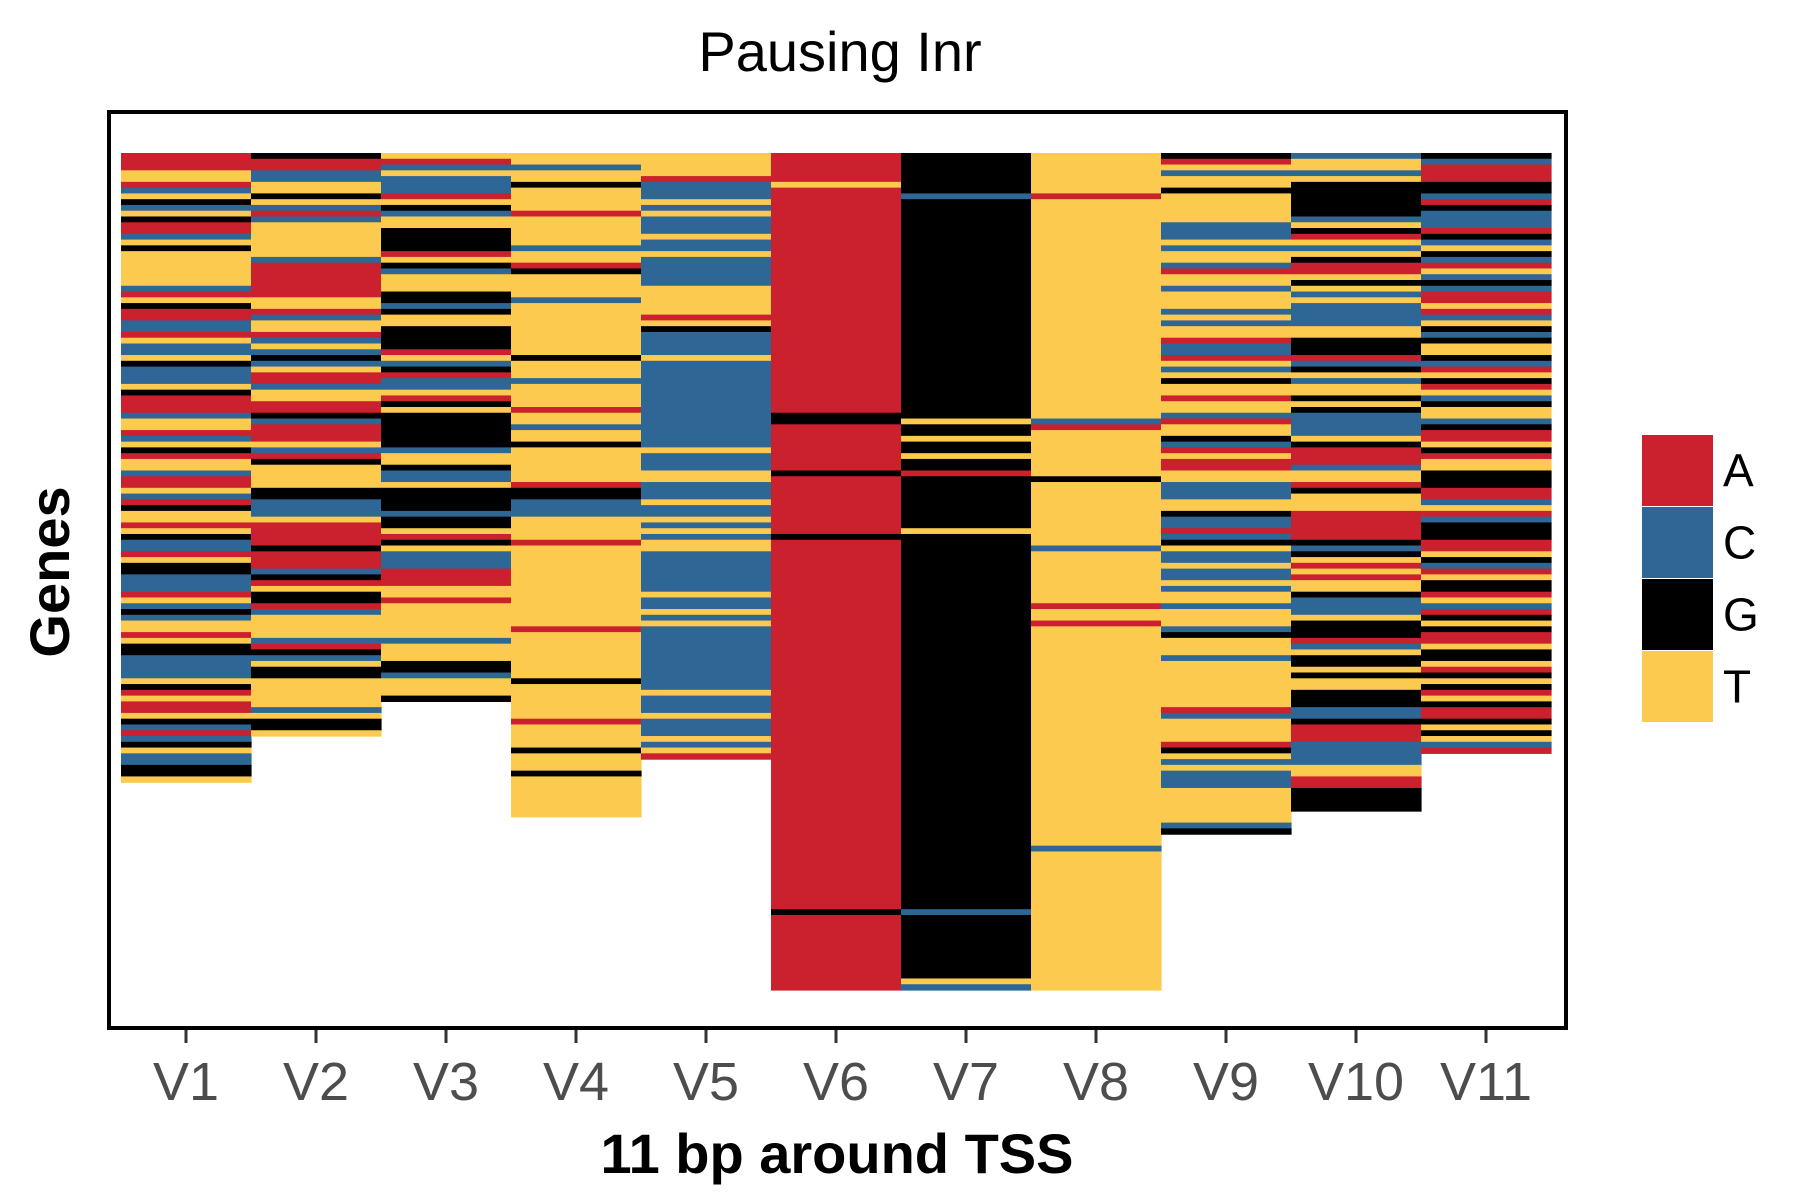  I want to click on heatmap-column-v10, so click(1356, 482).